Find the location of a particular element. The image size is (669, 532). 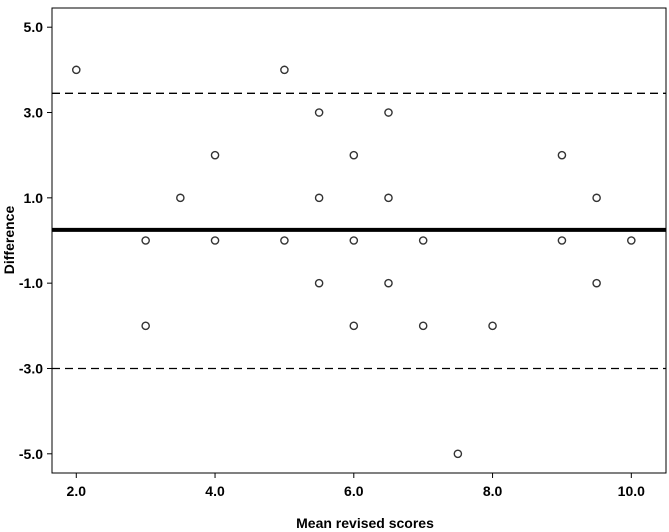

y-tick-label: -5.0 is located at coordinates (31, 454).